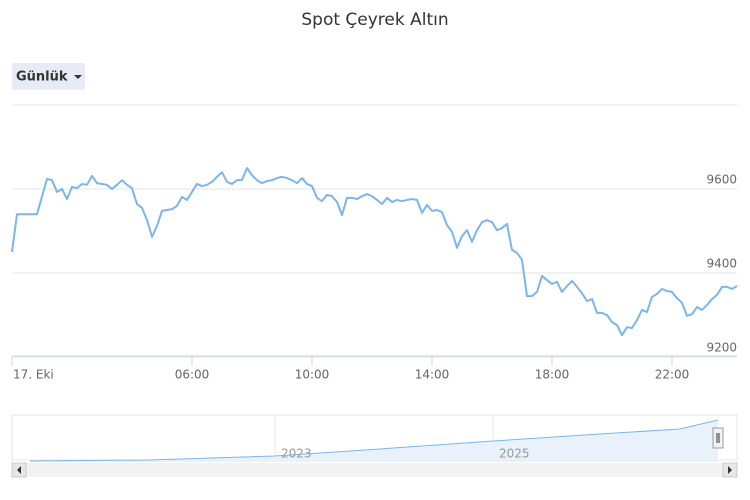 The width and height of the screenshot is (750, 500). What do you see at coordinates (42, 77) in the screenshot?
I see `range-button-label: Günlük` at bounding box center [42, 77].